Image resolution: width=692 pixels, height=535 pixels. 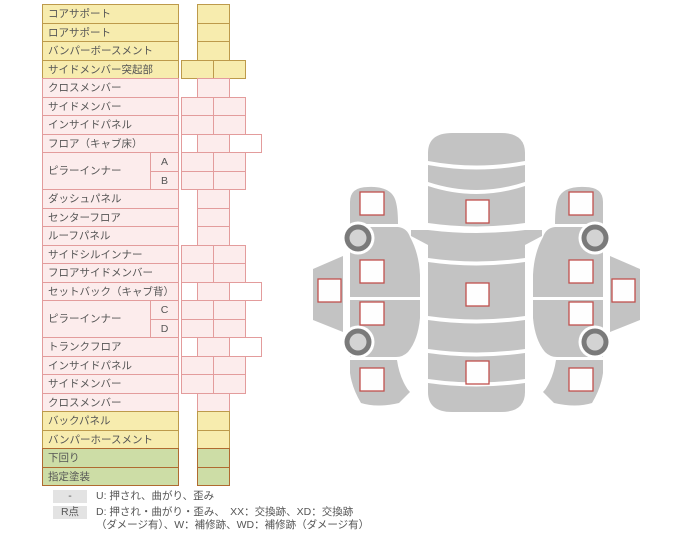 I want to click on checkbox-left-front-door, so click(x=372, y=271).